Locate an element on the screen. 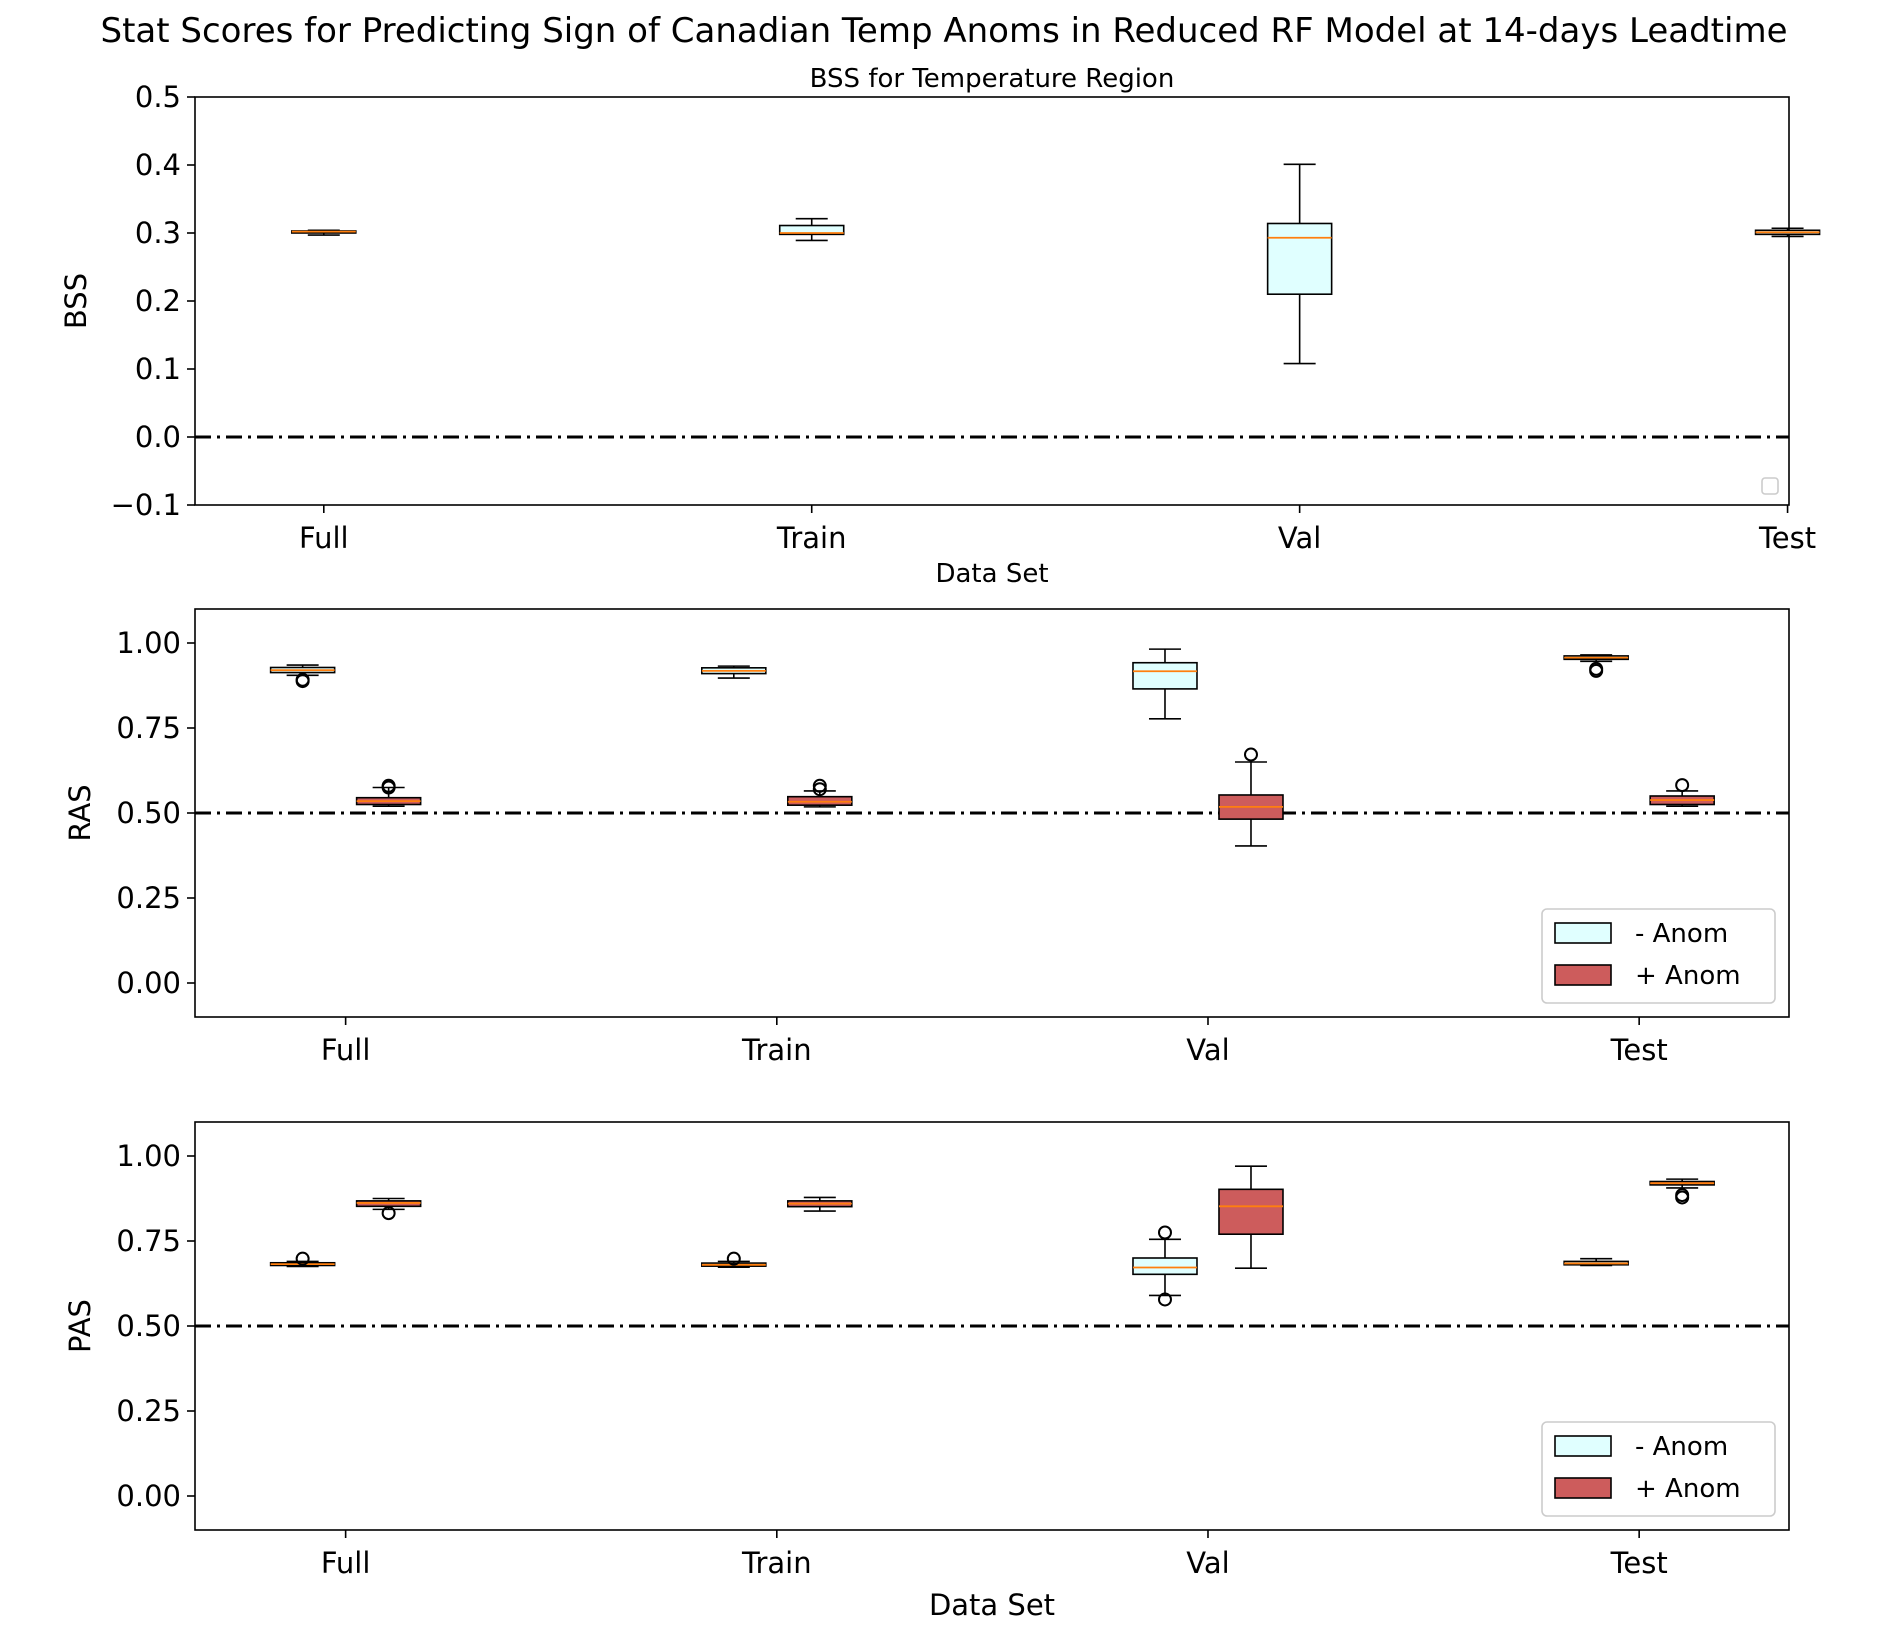 The width and height of the screenshot is (1889, 1630). box-val is located at coordinates (1299, 264).